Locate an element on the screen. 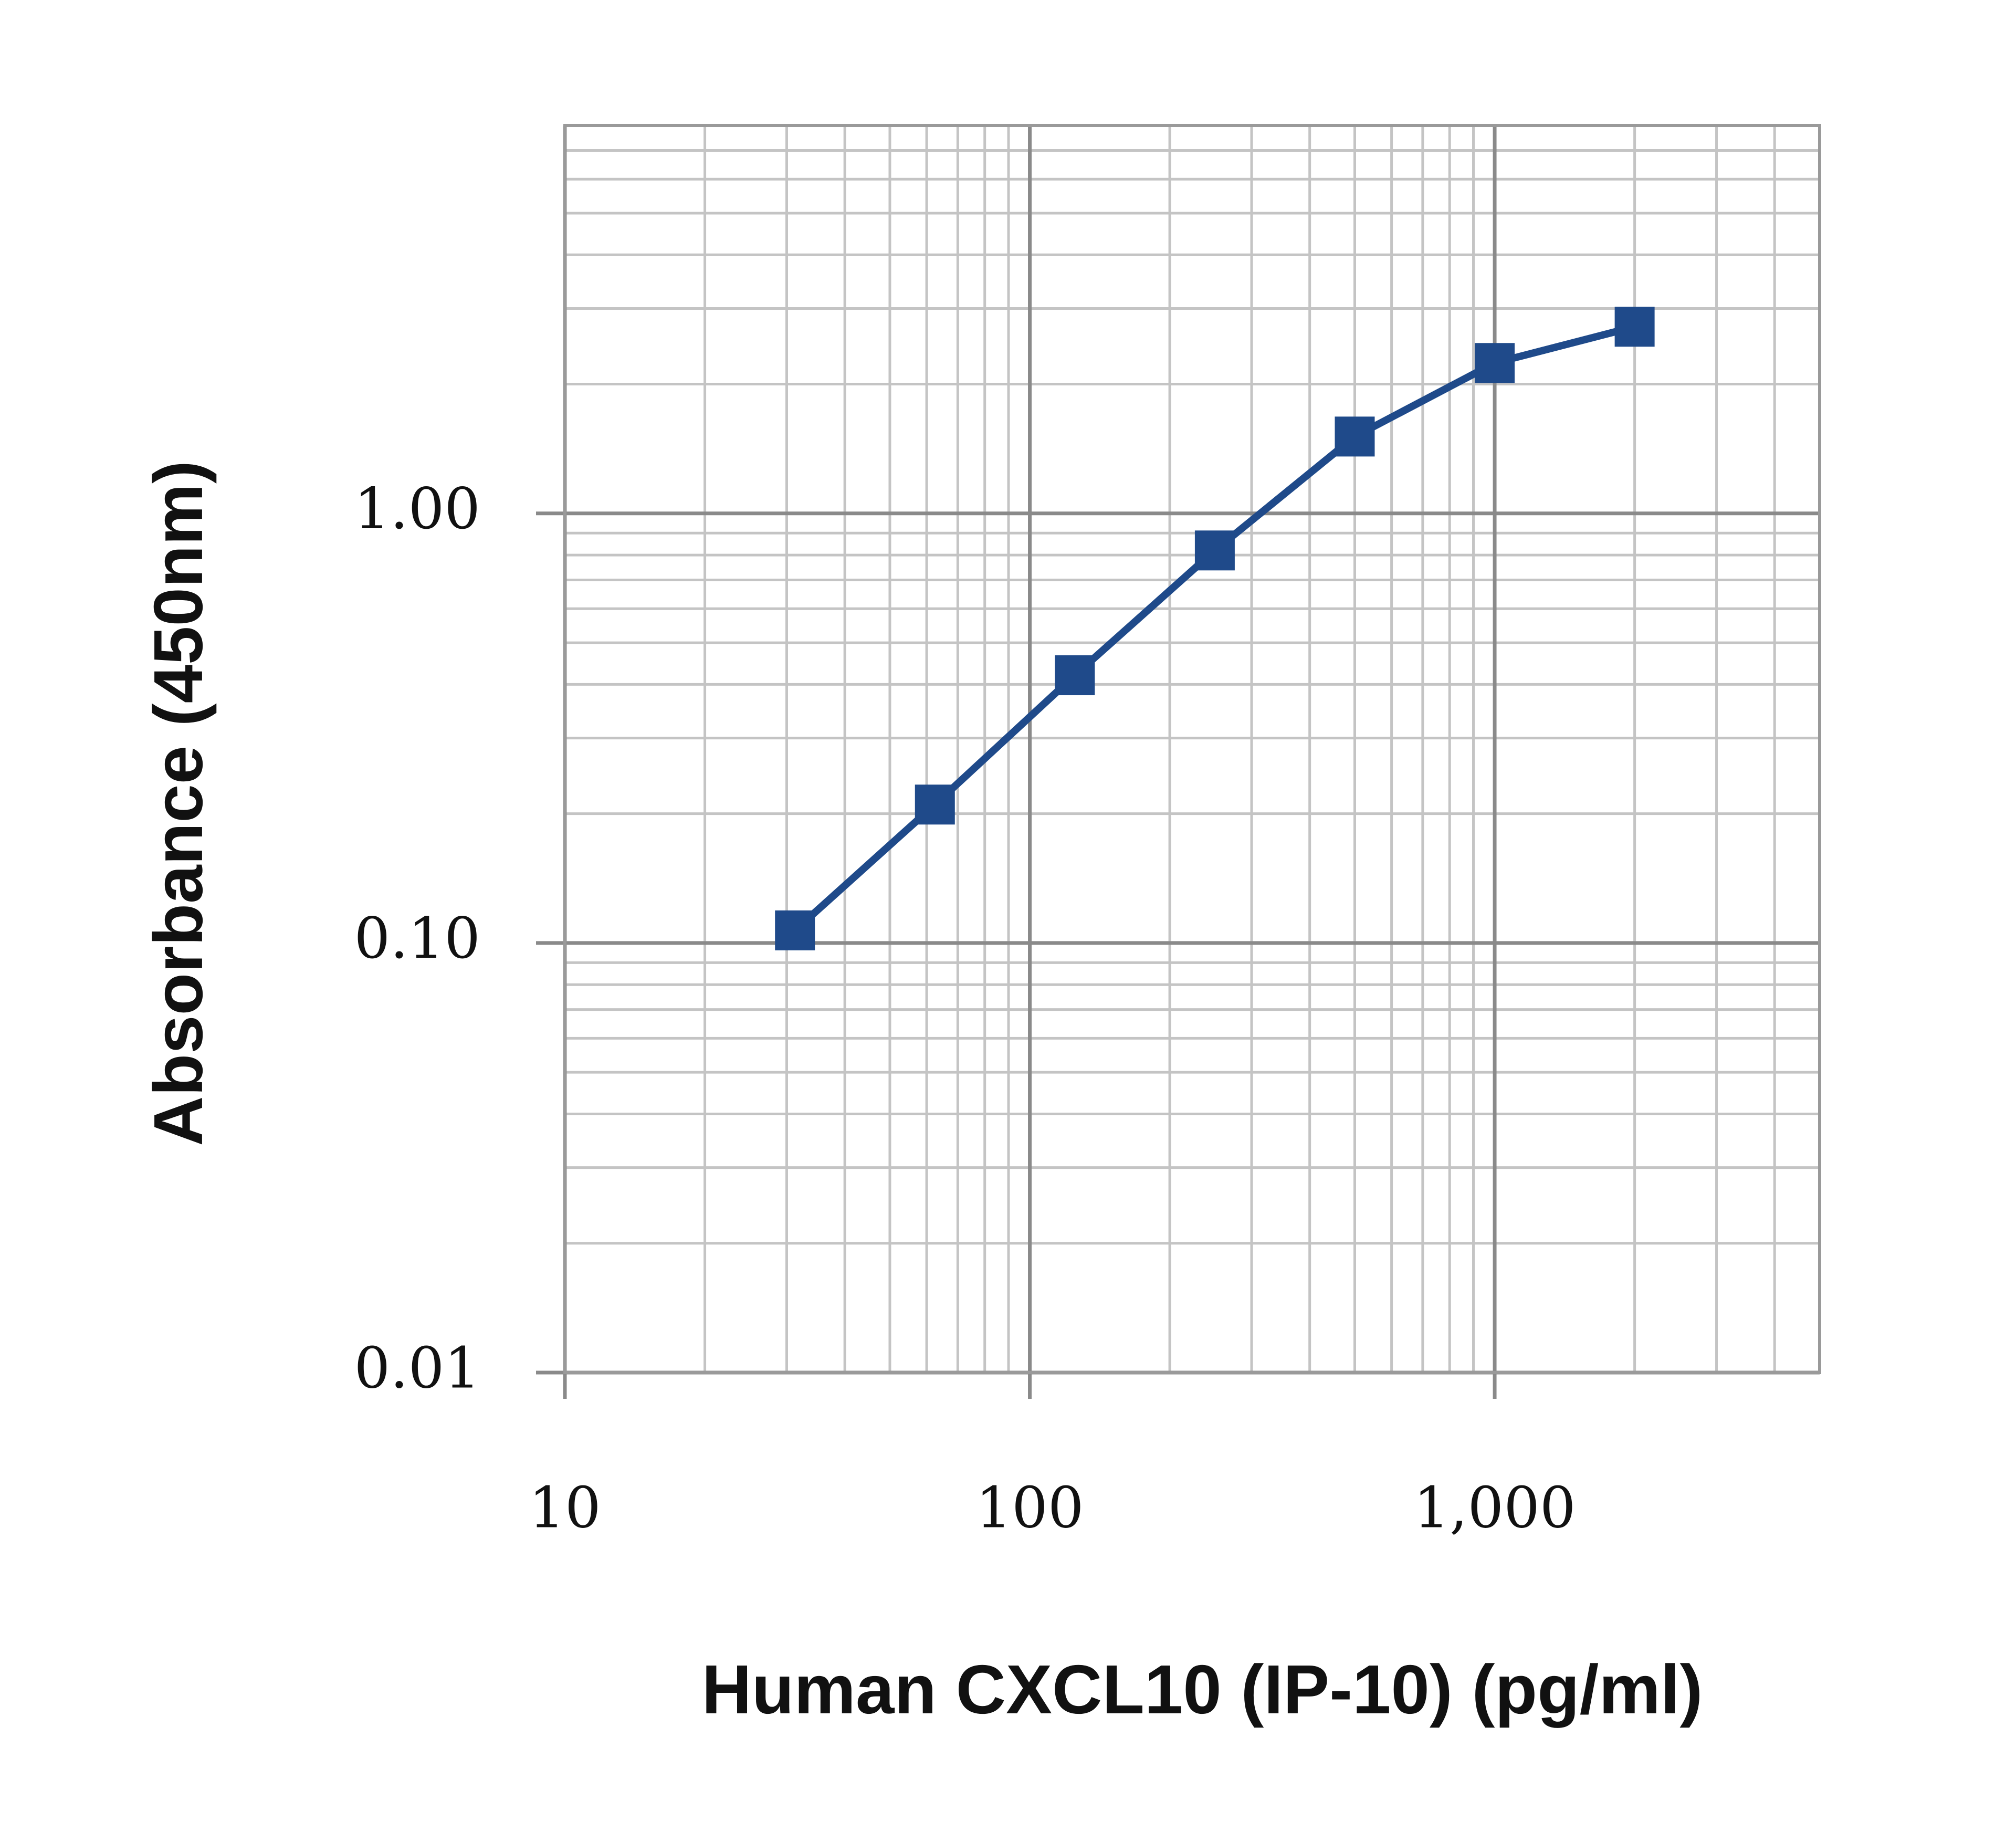 The height and width of the screenshot is (1832, 2016). data-line is located at coordinates (1214, 628).